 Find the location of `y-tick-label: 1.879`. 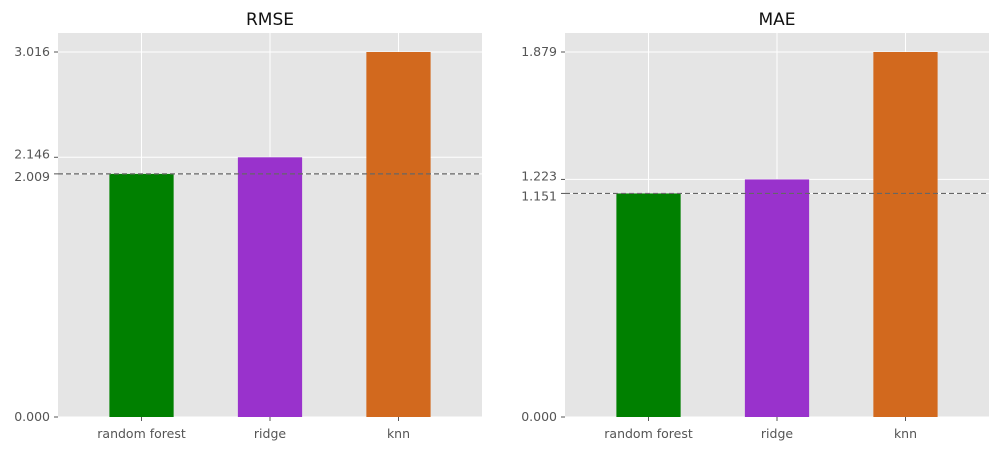

y-tick-label: 1.879 is located at coordinates (539, 51).